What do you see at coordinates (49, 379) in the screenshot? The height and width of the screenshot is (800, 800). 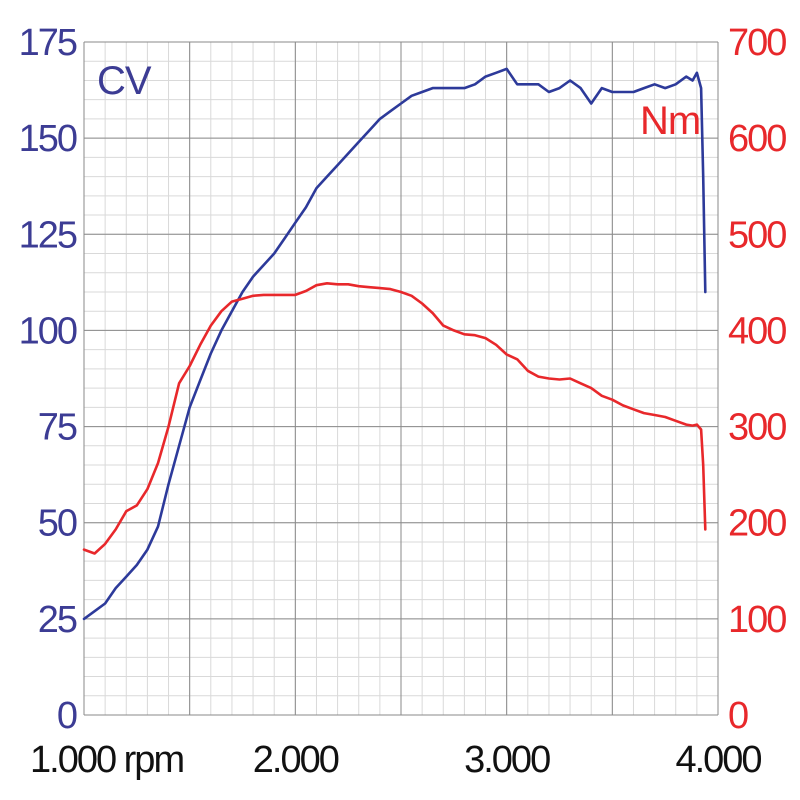 I see `left-axis-tick-labels: 0 25 50 75 100 125 150 175` at bounding box center [49, 379].